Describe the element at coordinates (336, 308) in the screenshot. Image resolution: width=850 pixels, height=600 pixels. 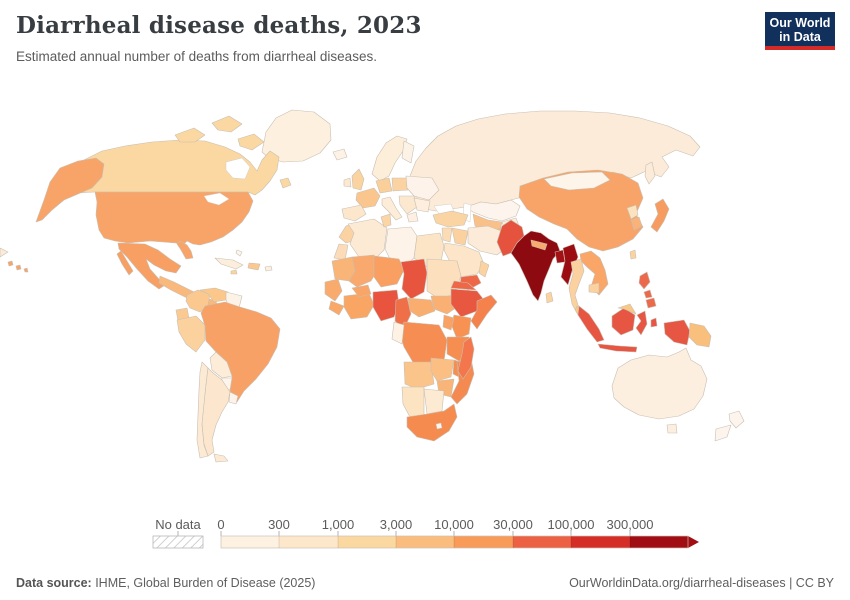
I see `country-sierra-leone-liberia` at that location.